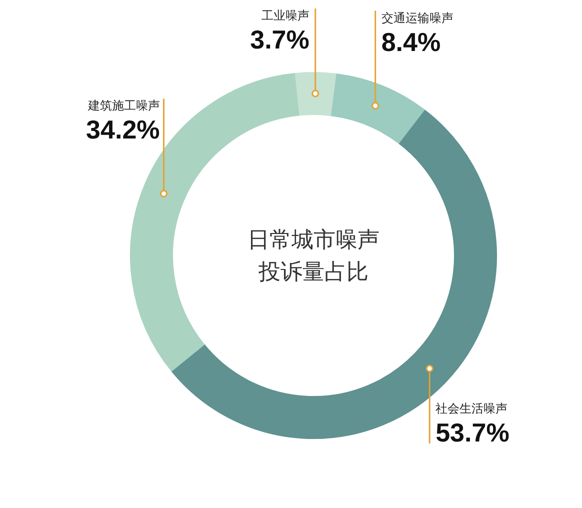 The image size is (582, 508). What do you see at coordinates (123, 129) in the screenshot?
I see `data-label: 34.2%` at bounding box center [123, 129].